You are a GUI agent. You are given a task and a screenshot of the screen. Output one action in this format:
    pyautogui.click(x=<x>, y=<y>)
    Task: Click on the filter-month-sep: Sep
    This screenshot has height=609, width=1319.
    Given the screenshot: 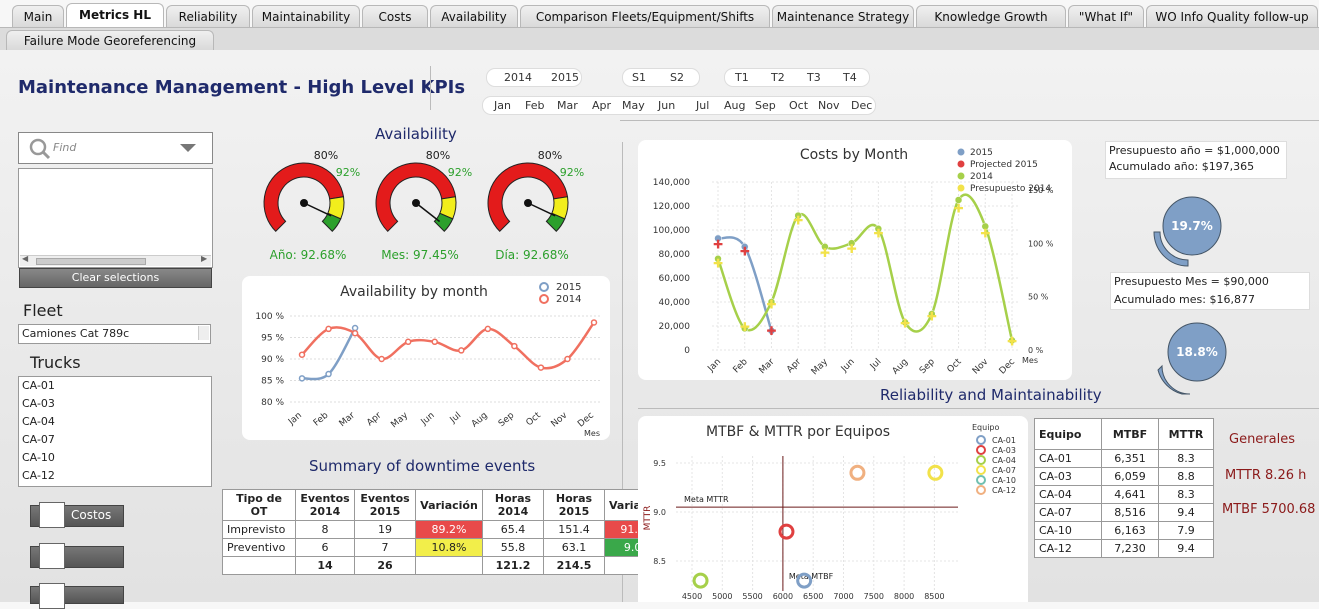 What is the action you would take?
    pyautogui.click(x=765, y=105)
    